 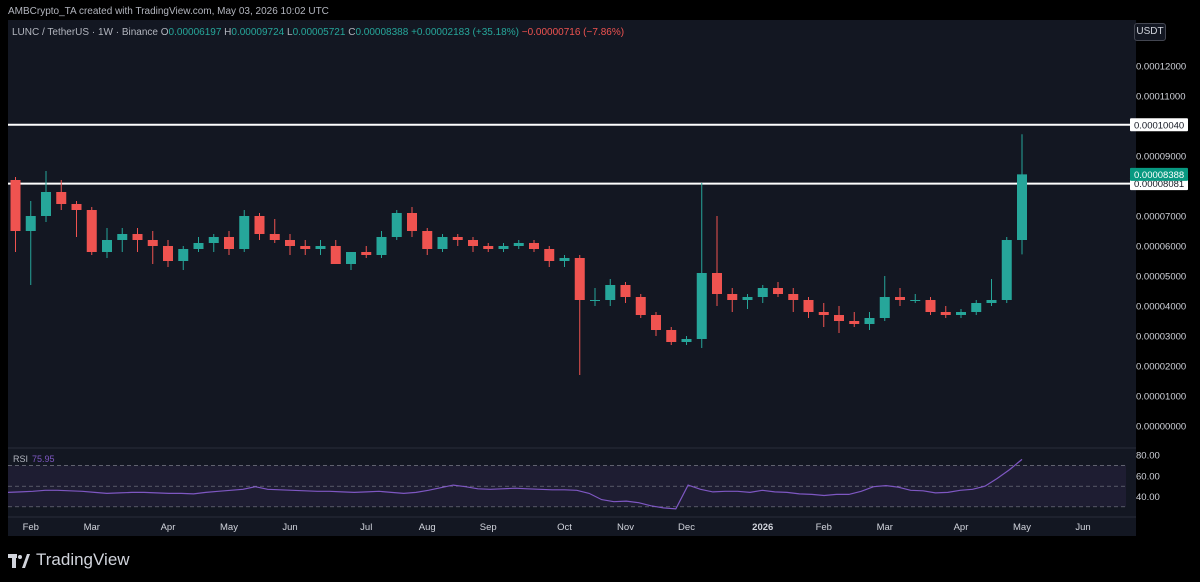 I want to click on time-tick-label: 2026, so click(x=762, y=527).